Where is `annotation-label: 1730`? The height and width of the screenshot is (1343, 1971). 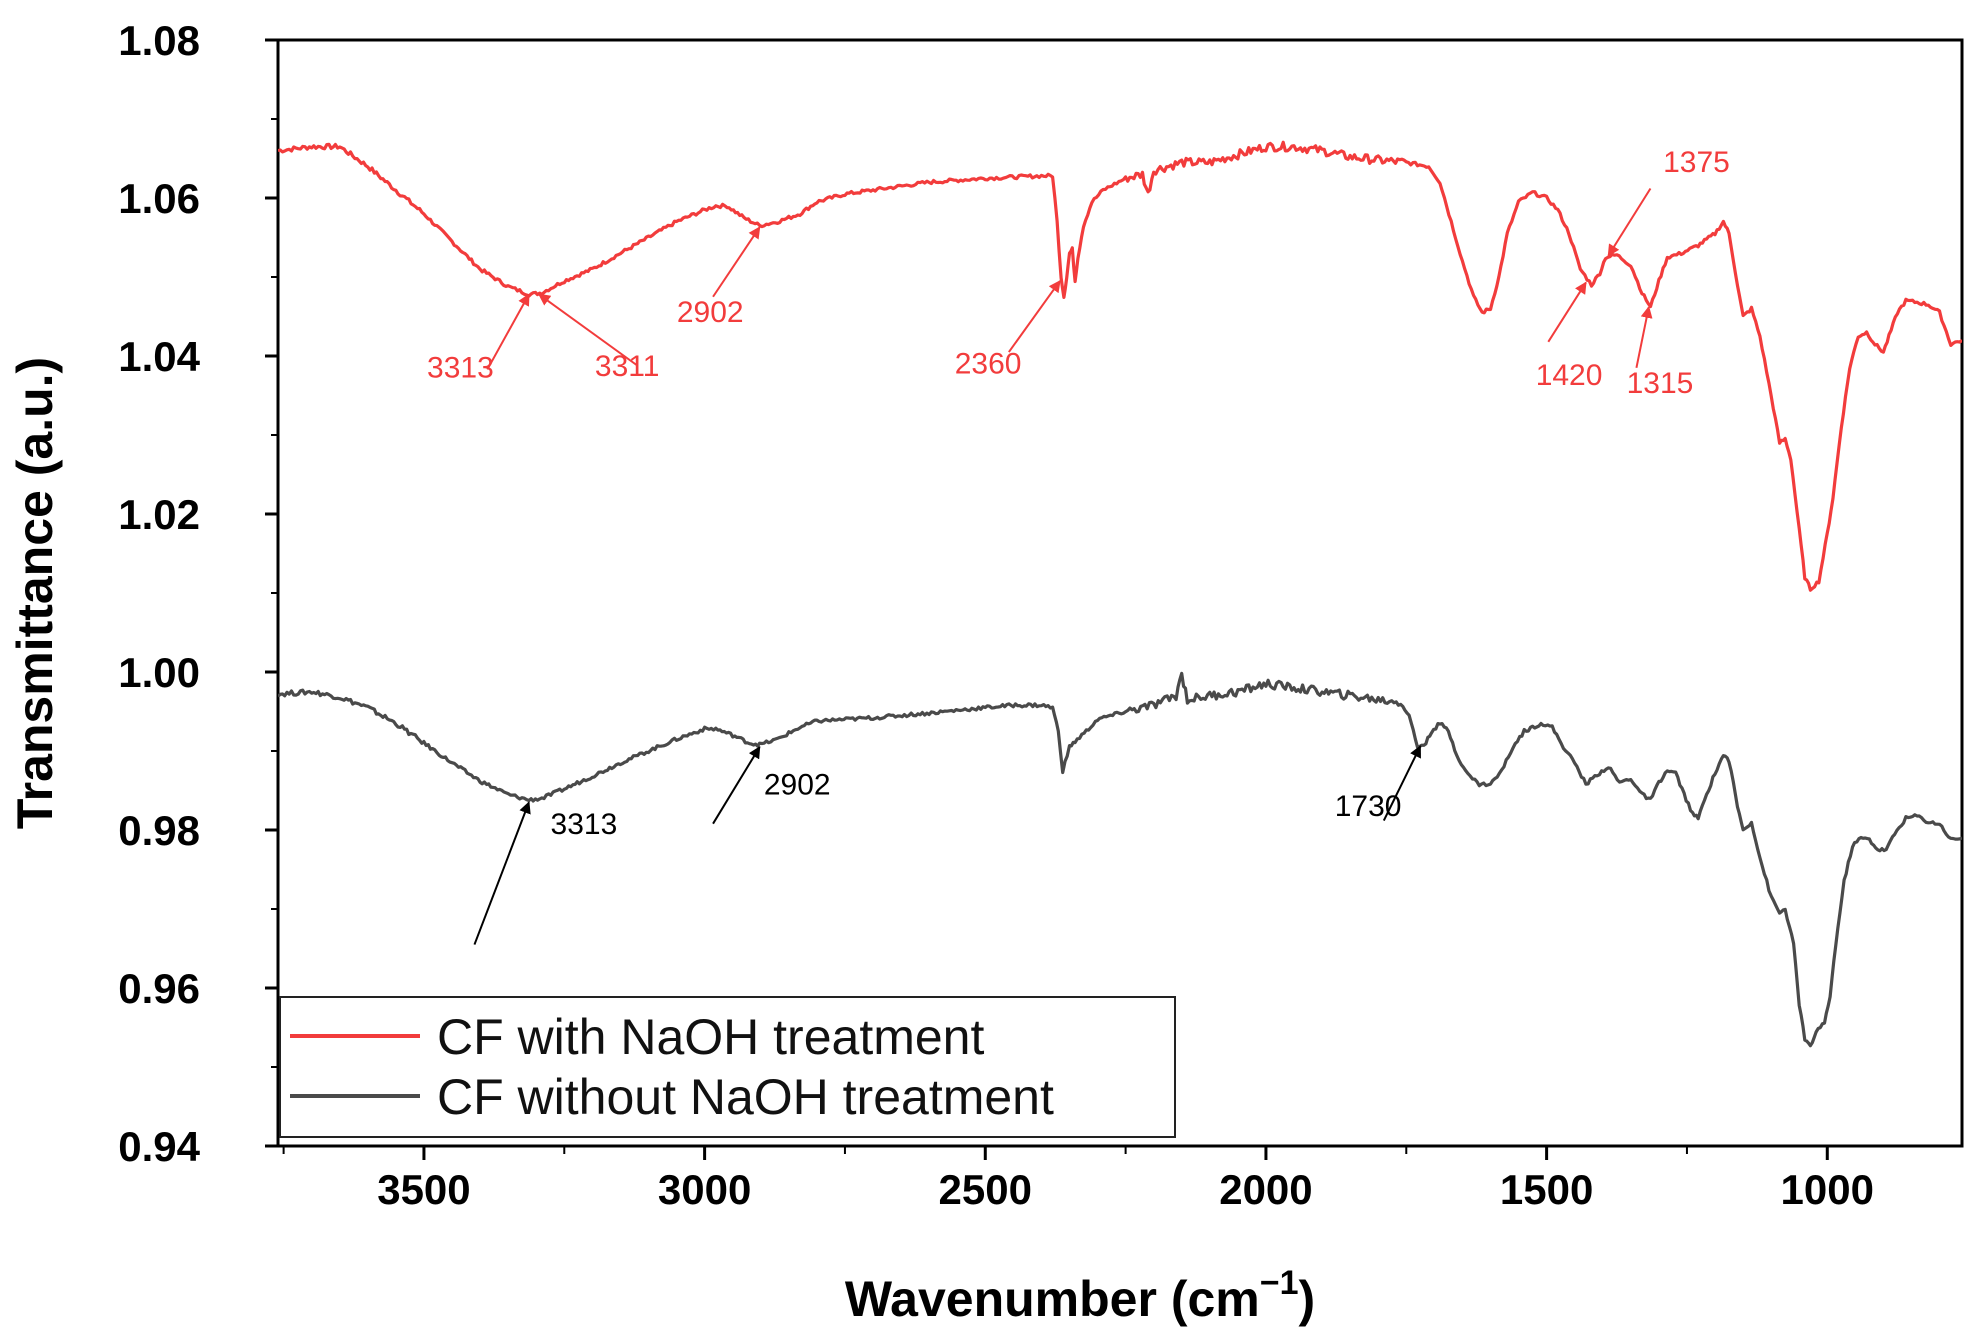
annotation-label: 1730 is located at coordinates (1368, 806).